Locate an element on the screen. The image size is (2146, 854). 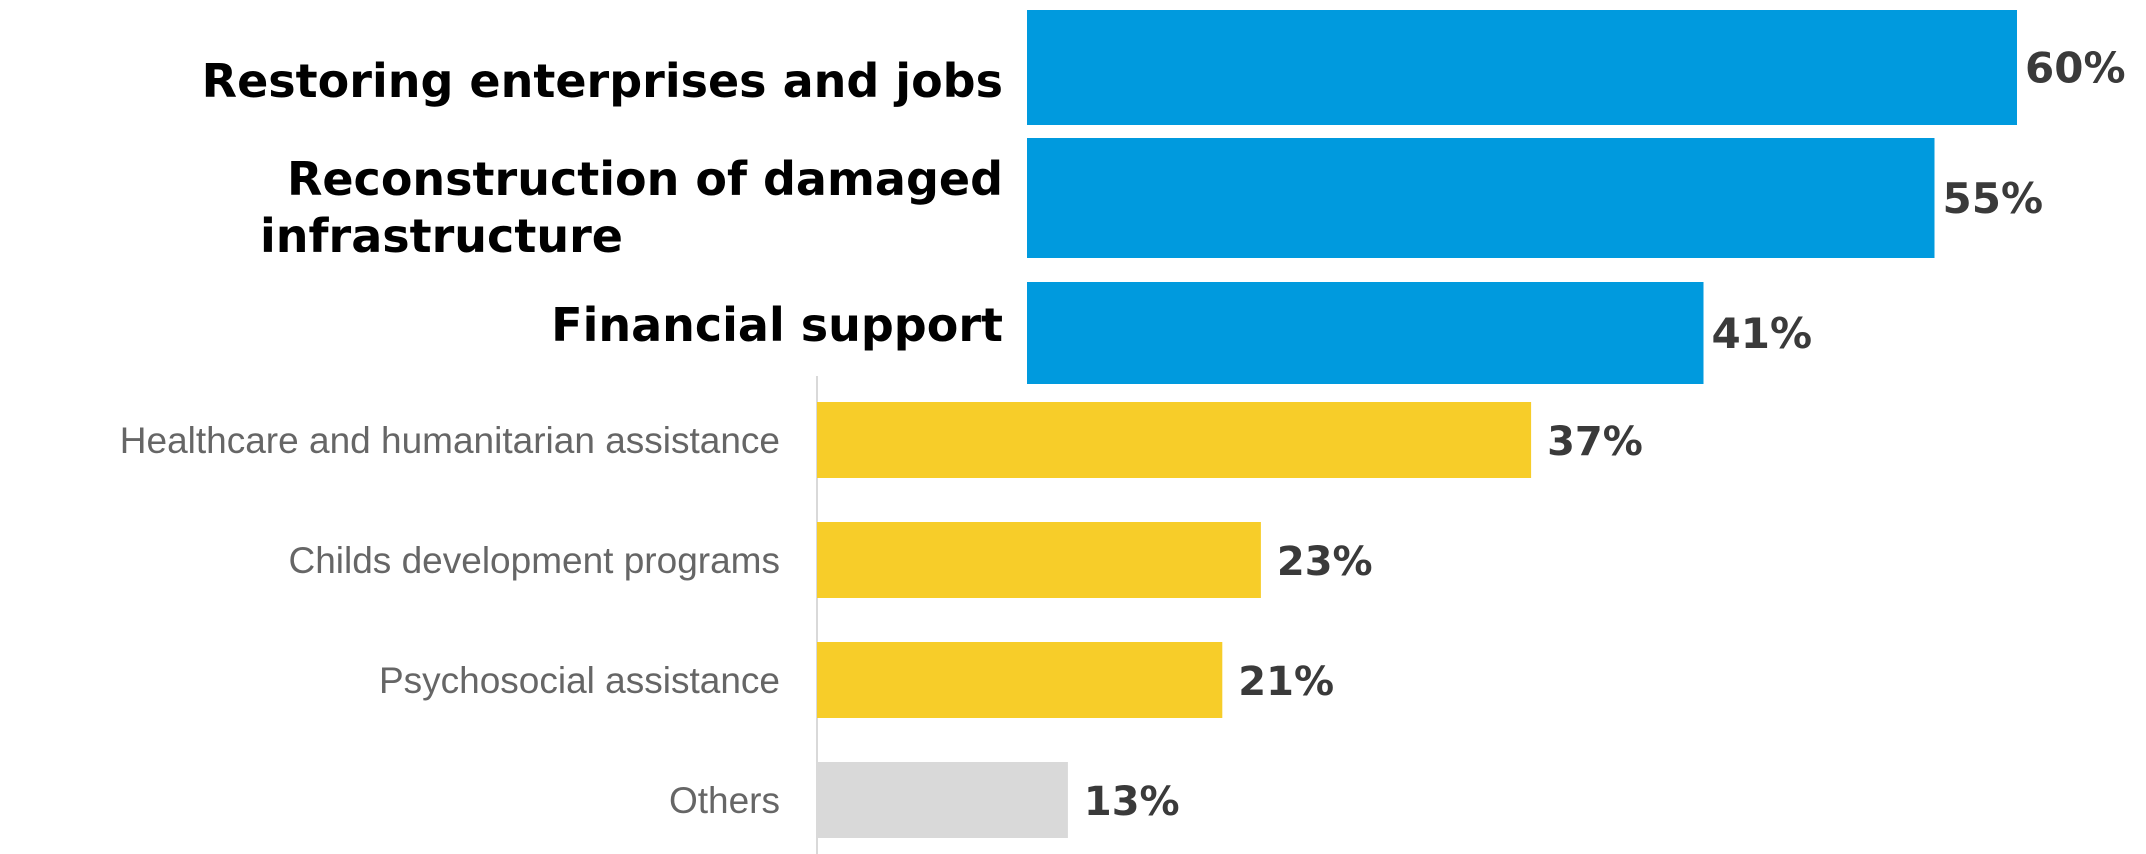
value-label: 41% is located at coordinates (1762, 333).